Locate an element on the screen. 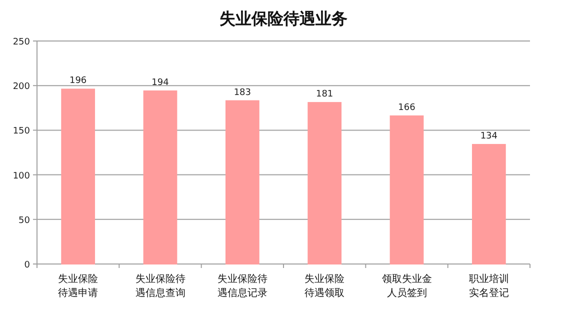 The image size is (562, 323). y-tick-label: 150 is located at coordinates (21, 131).